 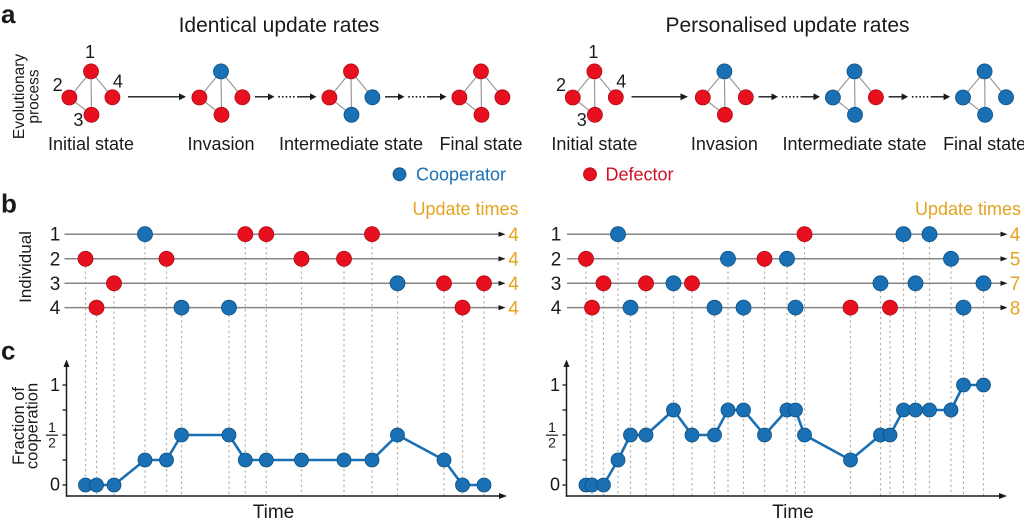 I want to click on svg-text: Personalised update rates, so click(x=788, y=25).